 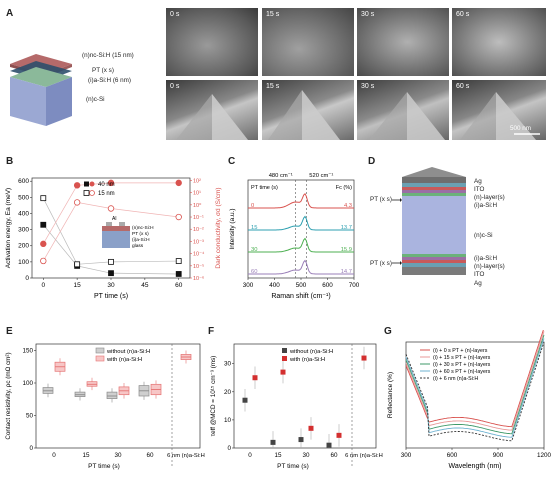 I want to click on series-label: 60, so click(x=254, y=272).